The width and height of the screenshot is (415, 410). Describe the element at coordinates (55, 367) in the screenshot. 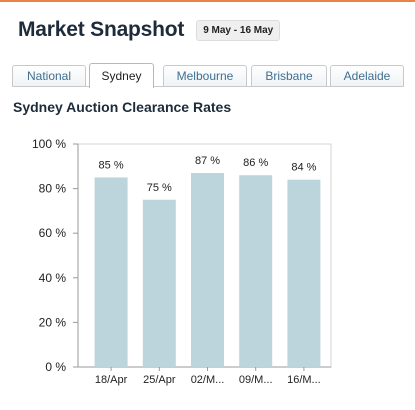

I see `y-tick-label: 0 %` at that location.